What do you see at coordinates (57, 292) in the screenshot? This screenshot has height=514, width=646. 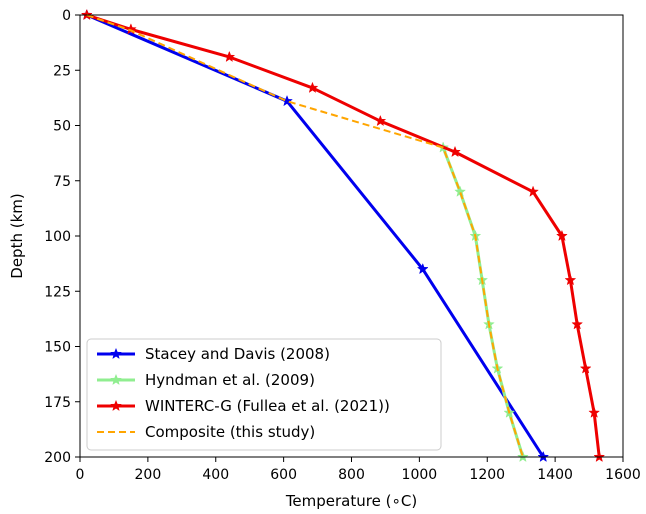 I see `y-tick-label-5: 125` at bounding box center [57, 292].